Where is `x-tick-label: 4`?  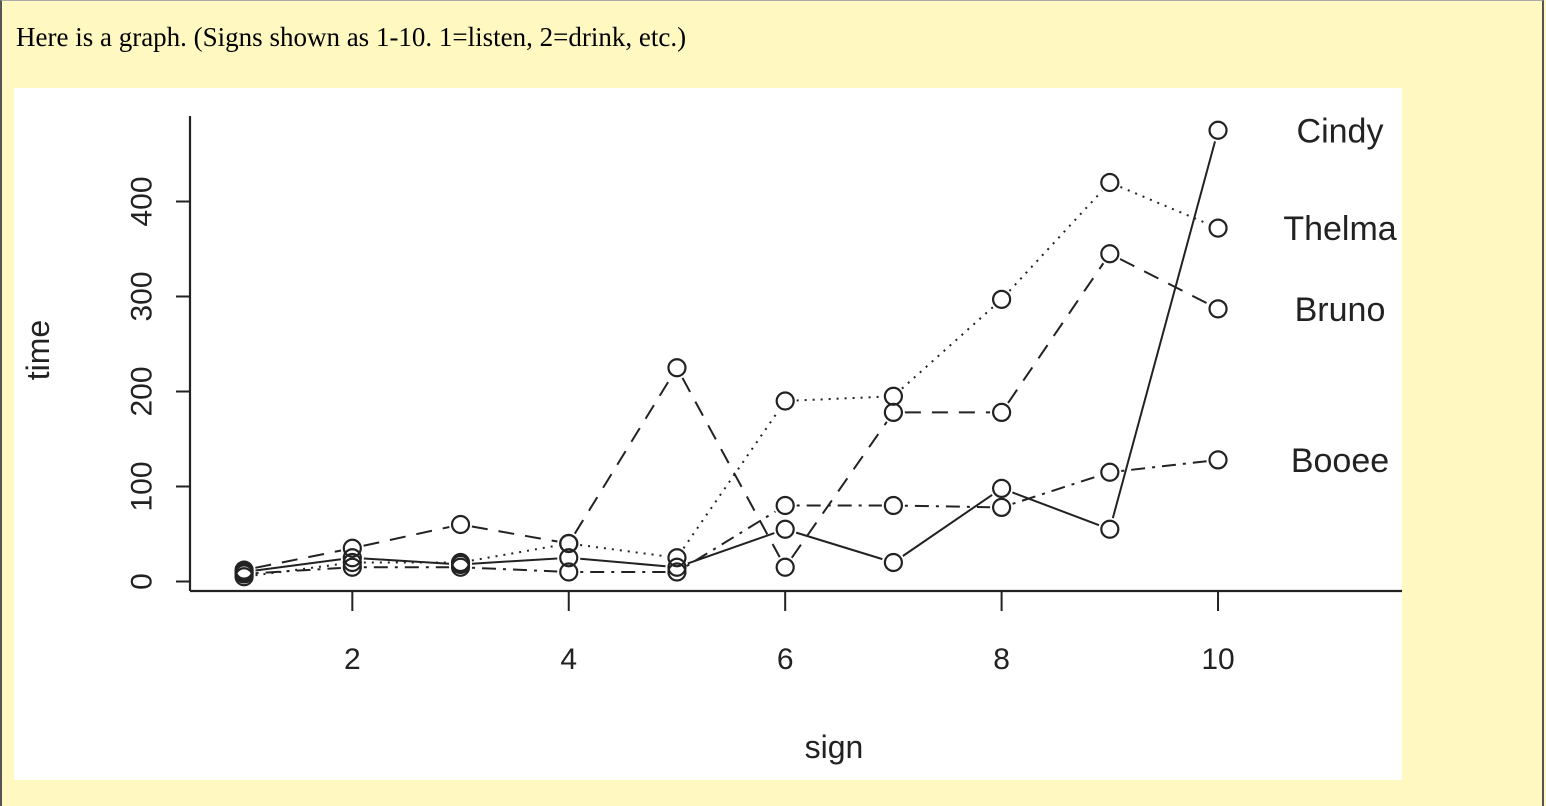 x-tick-label: 4 is located at coordinates (568, 659).